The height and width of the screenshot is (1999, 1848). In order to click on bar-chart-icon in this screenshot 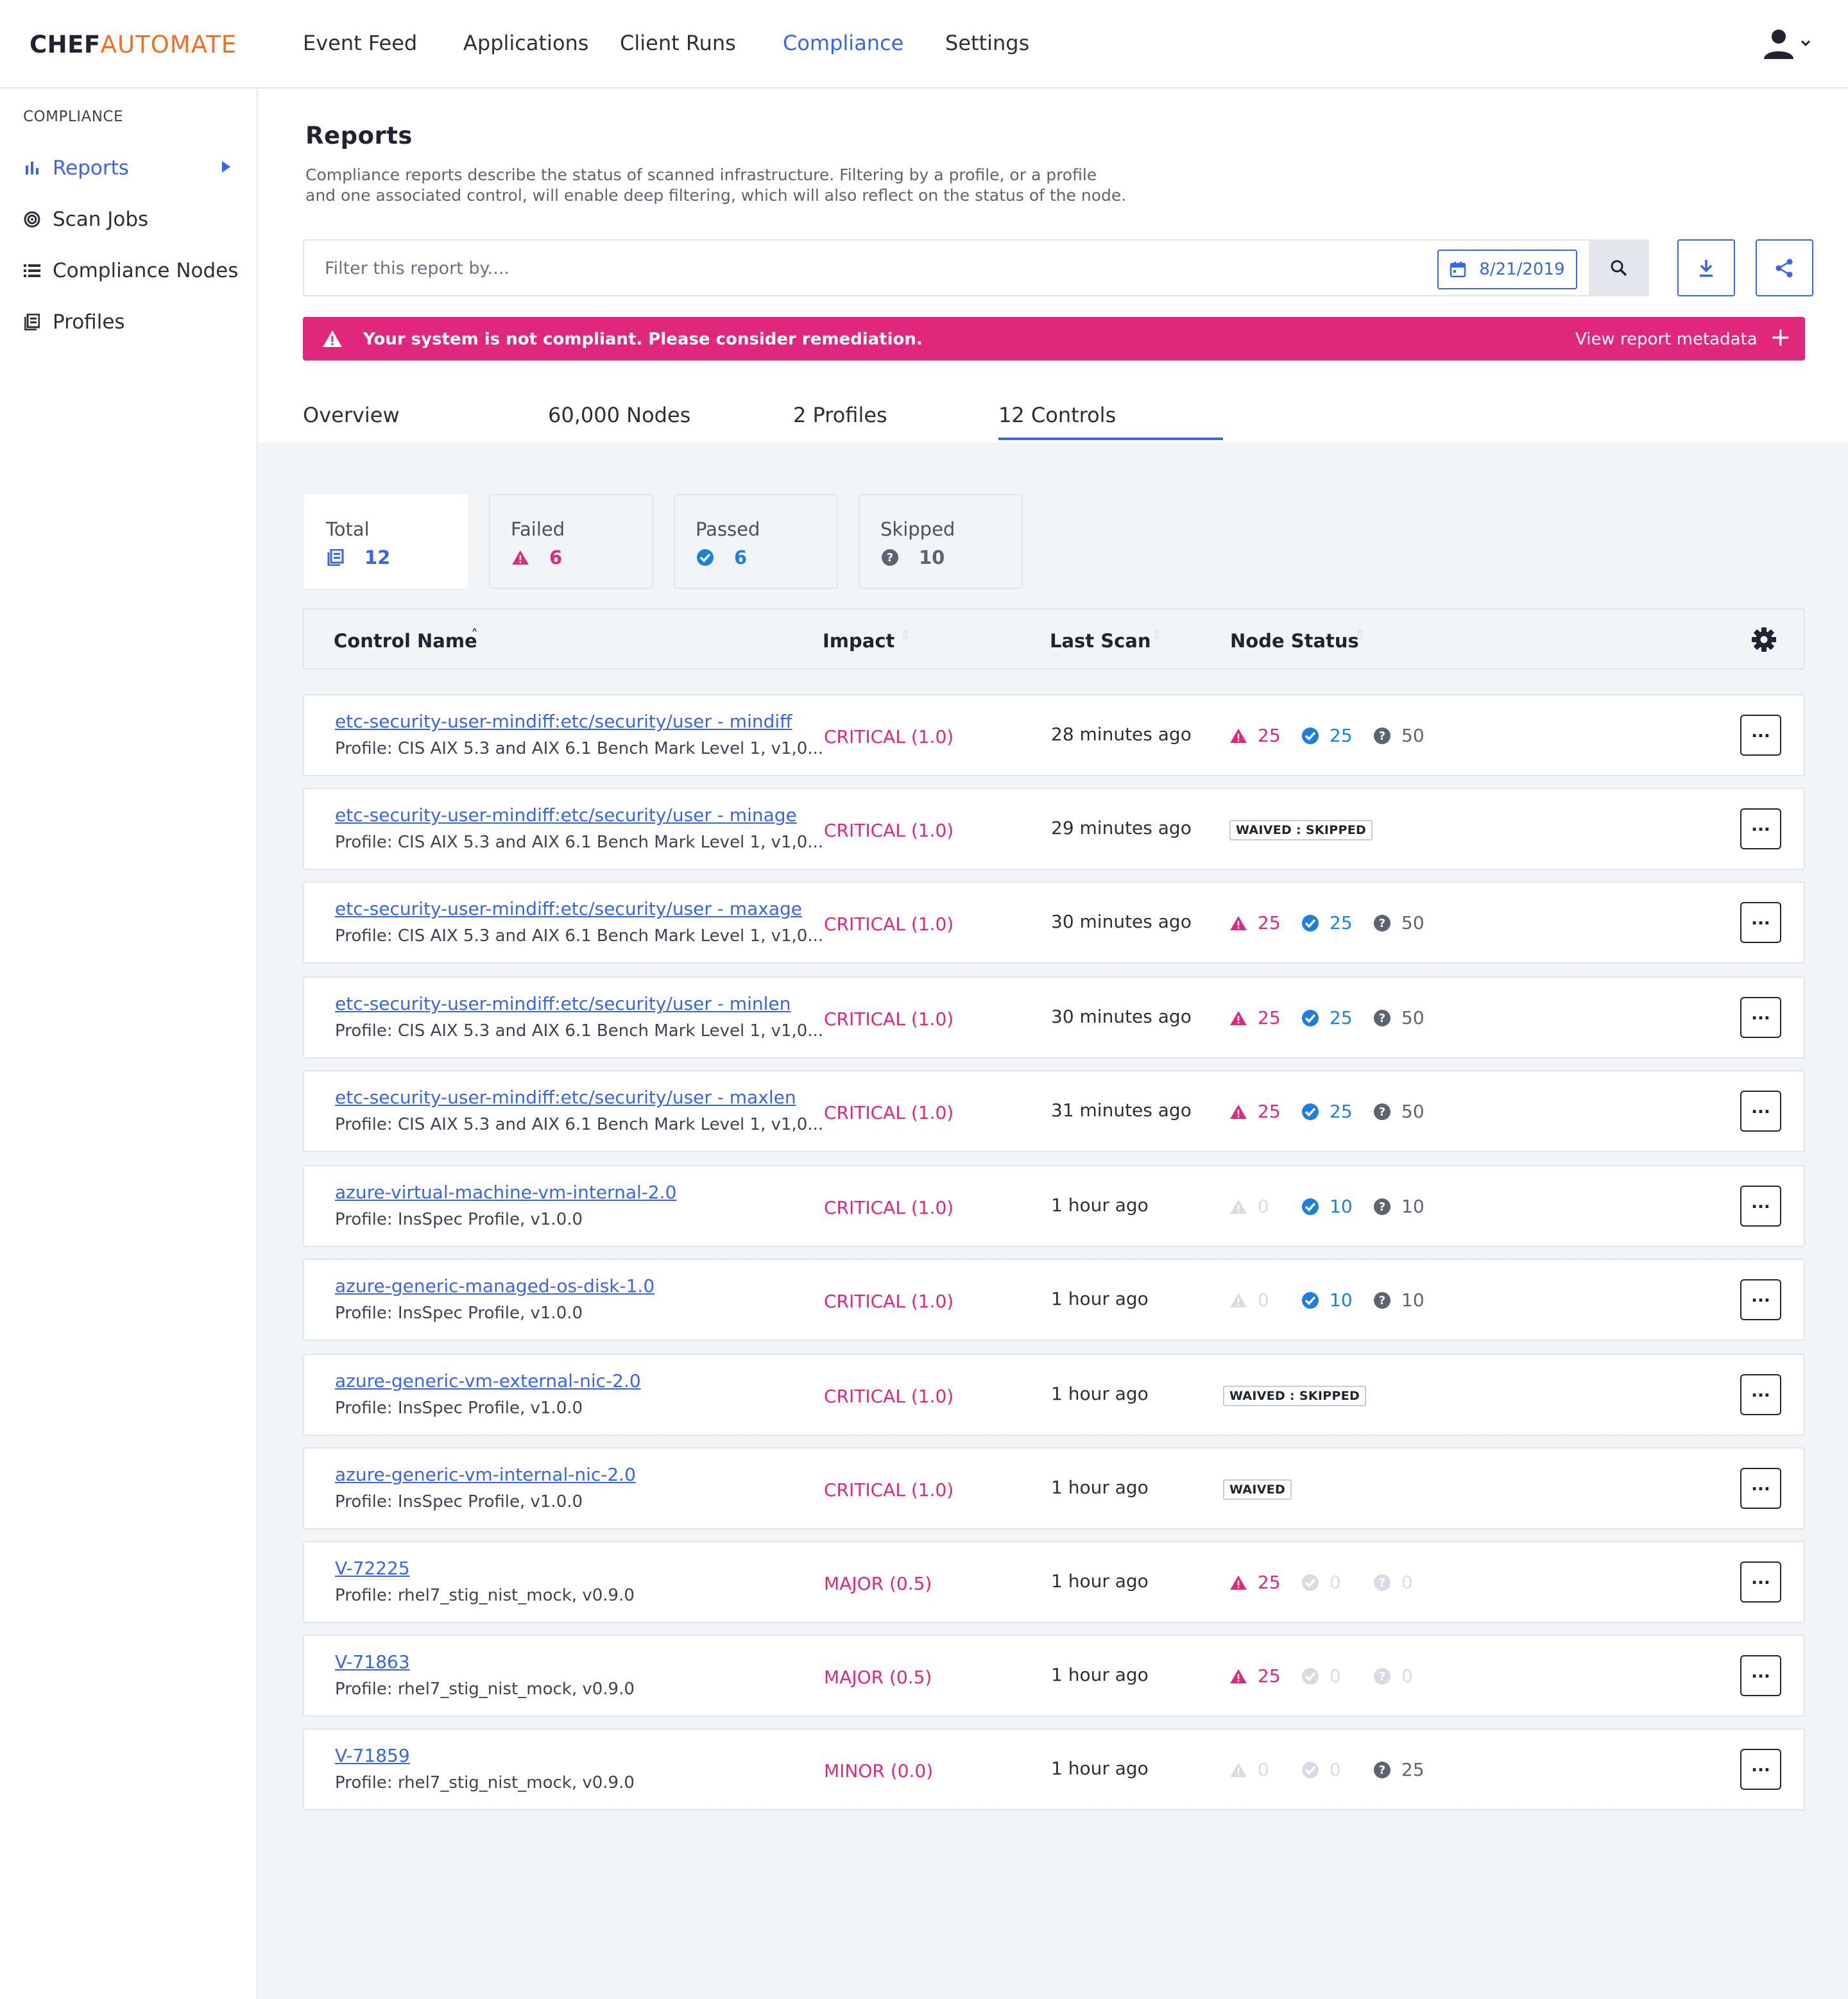, I will do `click(32, 168)`.